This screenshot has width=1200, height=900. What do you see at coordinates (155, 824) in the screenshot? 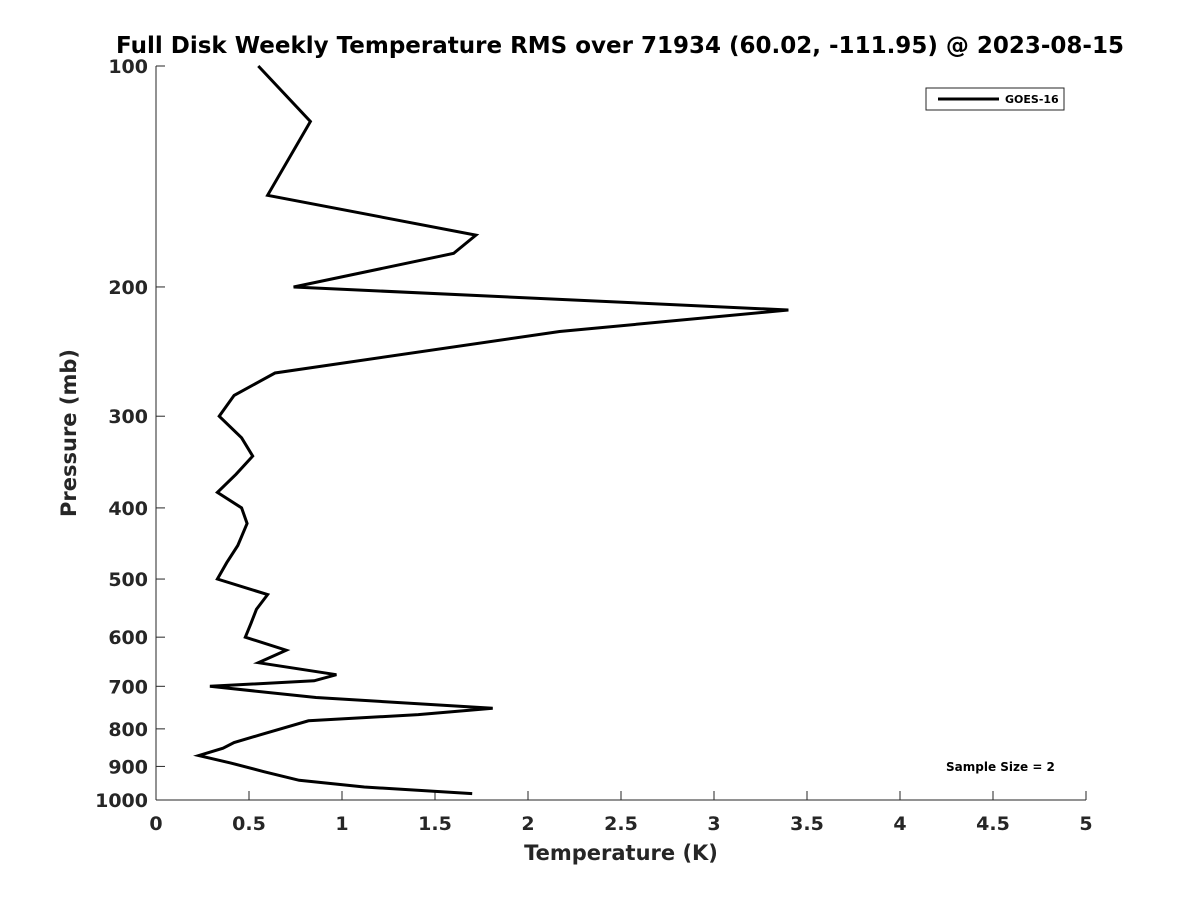
I see `x-tick-label: 0` at bounding box center [155, 824].